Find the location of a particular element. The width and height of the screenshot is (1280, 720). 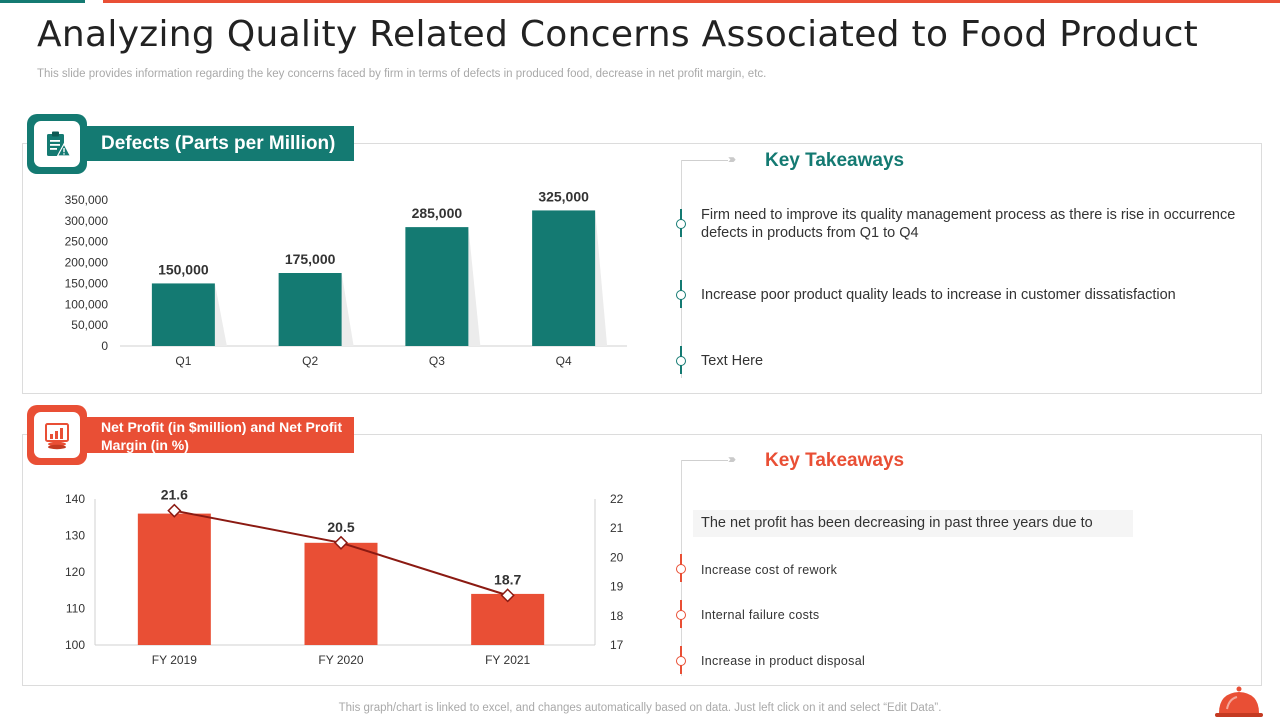

y-tick-label: 130 is located at coordinates (75, 536).